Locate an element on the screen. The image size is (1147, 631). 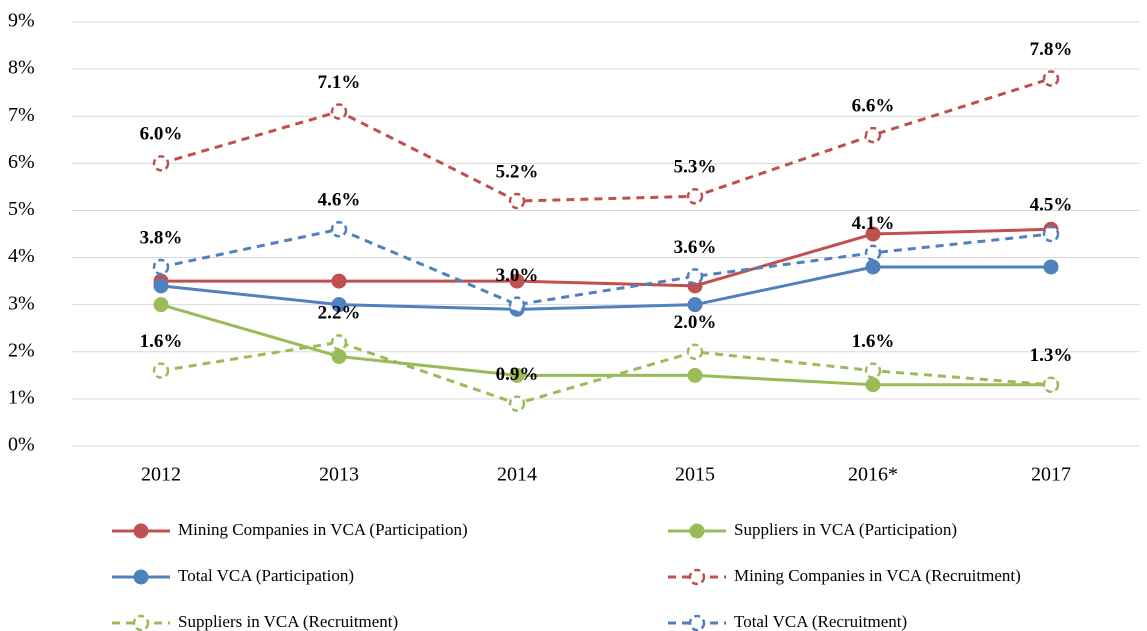
legend-label: Total VCA (Participation) is located at coordinates (266, 575).